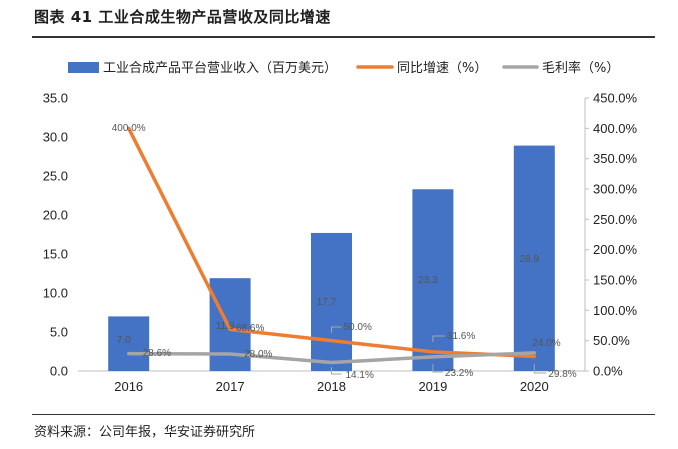 The height and width of the screenshot is (449, 678). I want to click on bar-data-label: 17.7, so click(327, 302).